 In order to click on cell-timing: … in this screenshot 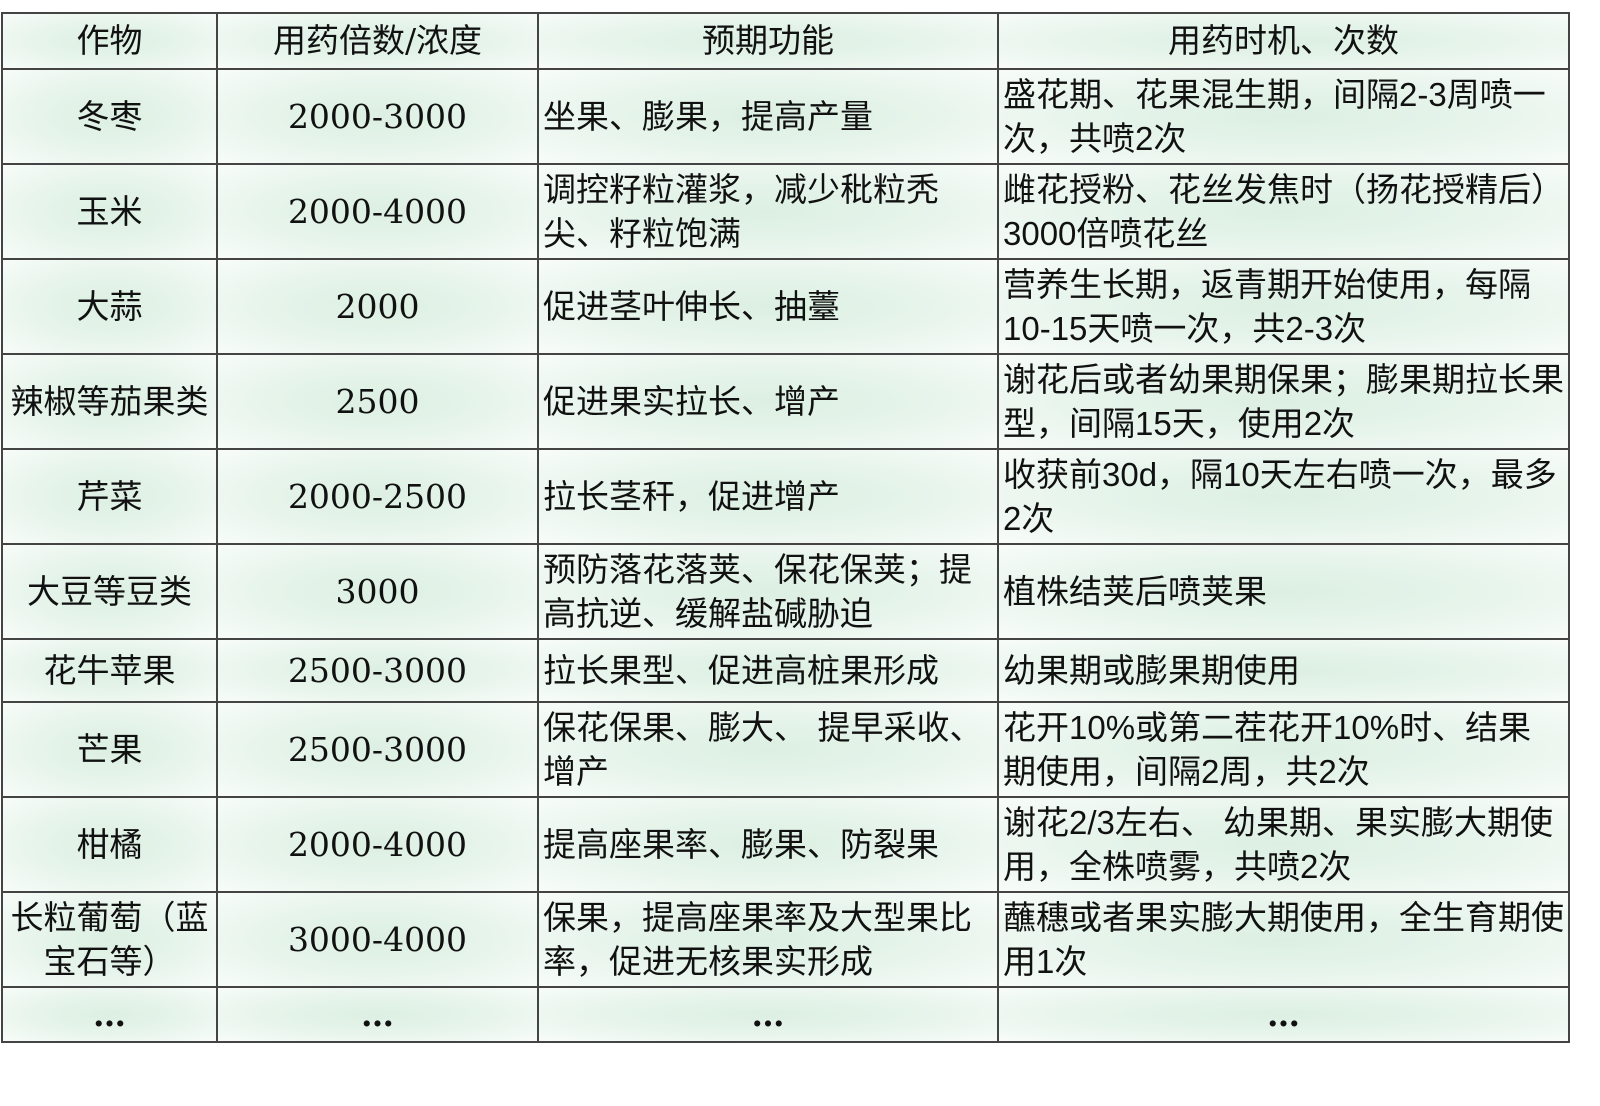, I will do `click(1283, 1014)`.